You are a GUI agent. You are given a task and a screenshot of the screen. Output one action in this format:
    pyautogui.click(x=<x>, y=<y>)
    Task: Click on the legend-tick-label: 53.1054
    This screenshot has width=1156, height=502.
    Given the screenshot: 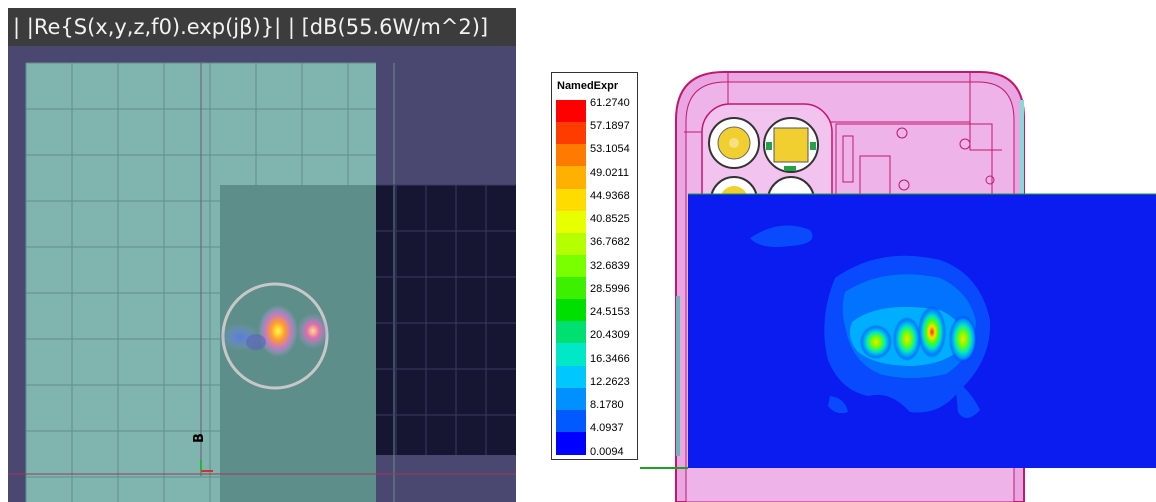 What is the action you would take?
    pyautogui.click(x=610, y=149)
    